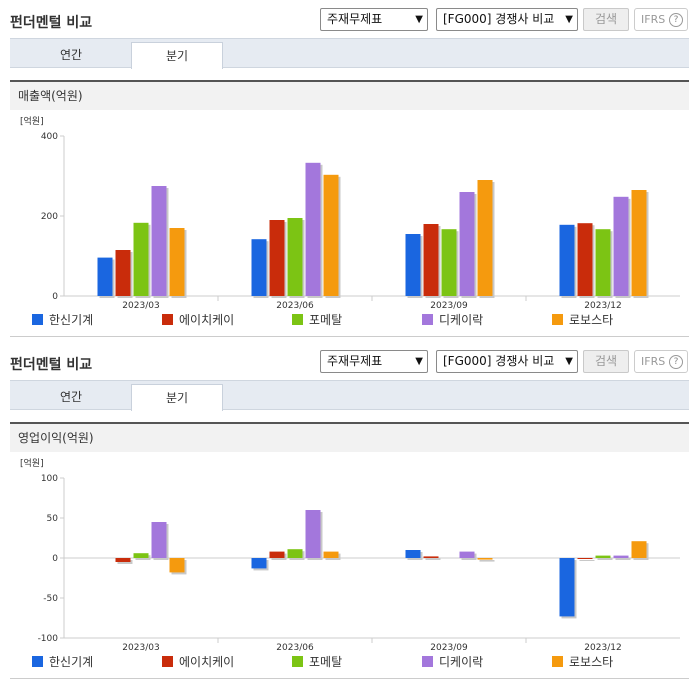  Describe the element at coordinates (349, 95) in the screenshot. I see `section-header: 매출액(억원)` at that location.